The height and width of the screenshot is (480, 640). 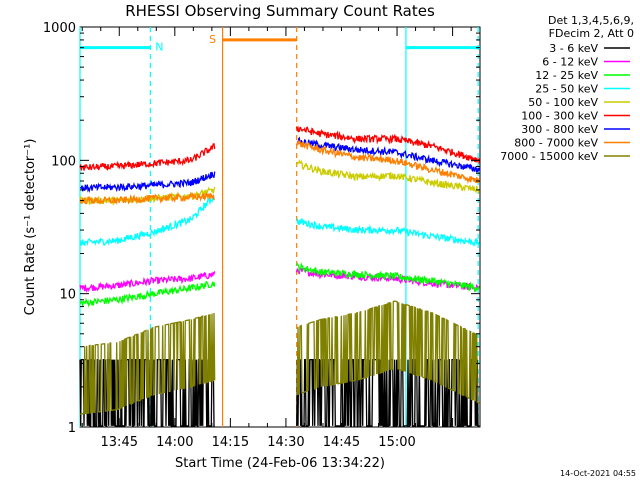 What do you see at coordinates (230, 442) in the screenshot?
I see `x-tick-label: 14:15` at bounding box center [230, 442].